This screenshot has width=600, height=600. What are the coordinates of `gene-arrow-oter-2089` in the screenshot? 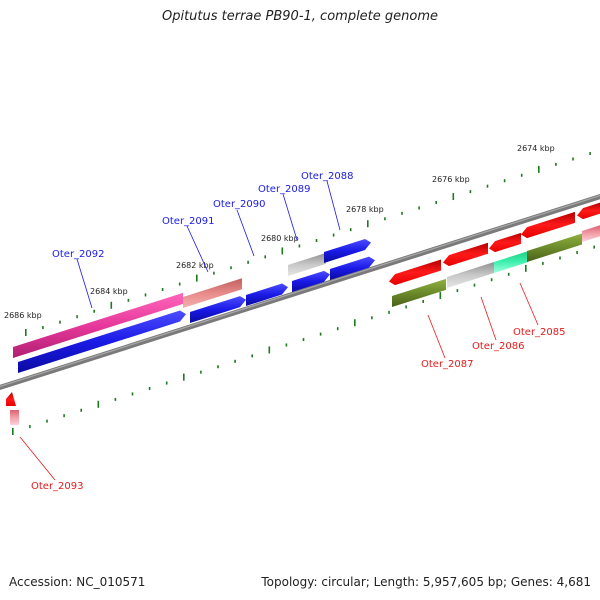 It's located at (307, 264).